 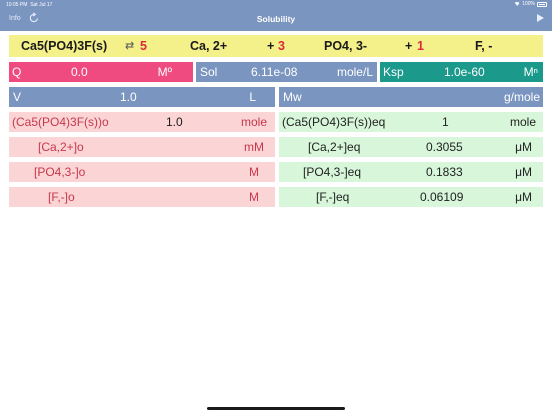 What do you see at coordinates (34, 18) in the screenshot?
I see `refresh-icon` at bounding box center [34, 18].